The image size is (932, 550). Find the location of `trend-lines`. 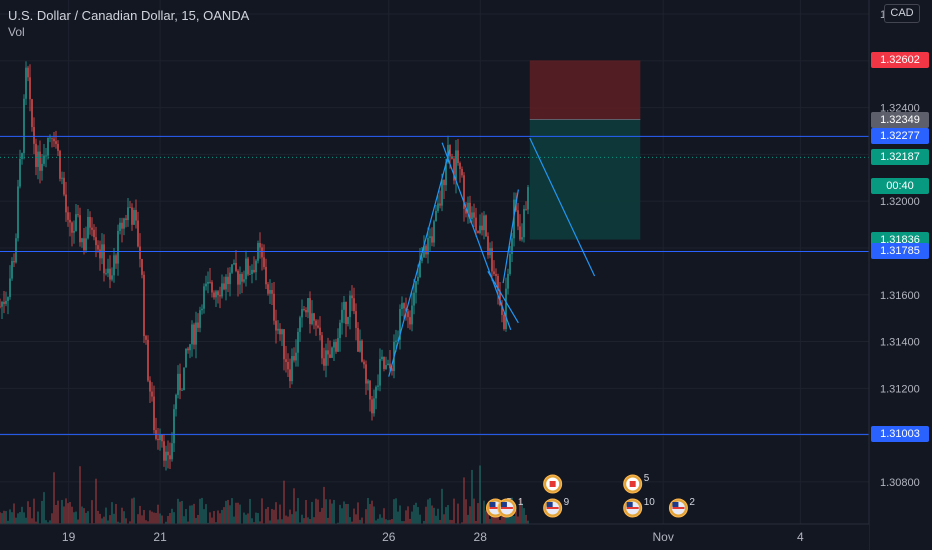

trend-lines is located at coordinates (492, 257).